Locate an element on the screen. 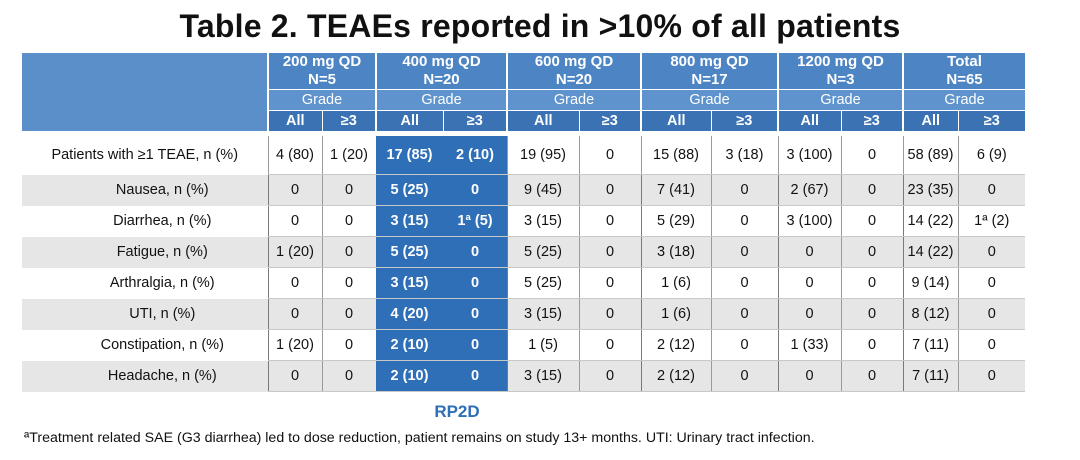 The height and width of the screenshot is (460, 1080). header-n-row: N=5 N=20 N=20 N=17 N=3 N=65 is located at coordinates (523, 80).